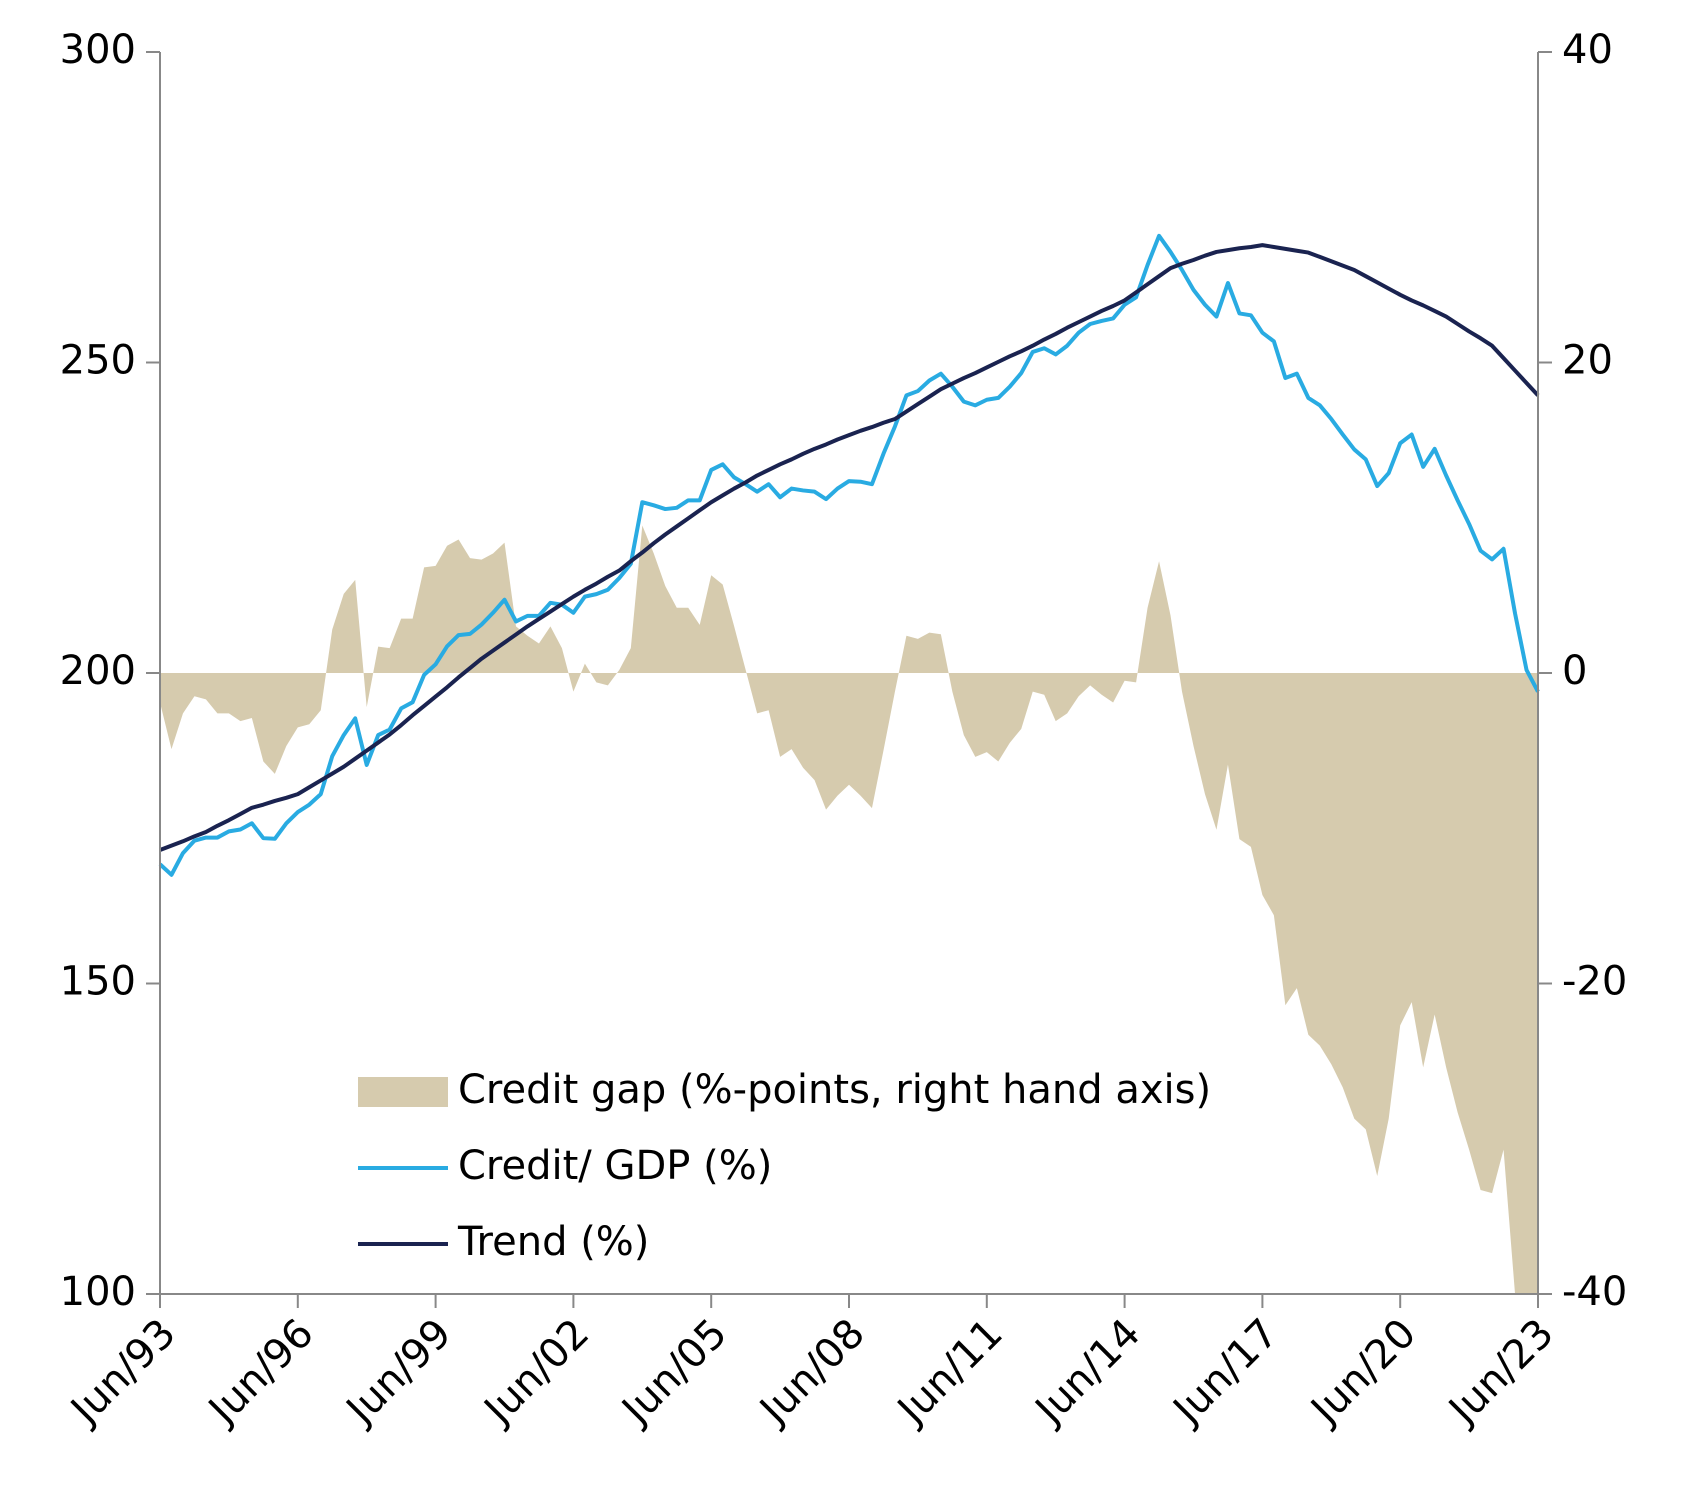  Describe the element at coordinates (98, 671) in the screenshot. I see `y-tick-label: 200` at that location.